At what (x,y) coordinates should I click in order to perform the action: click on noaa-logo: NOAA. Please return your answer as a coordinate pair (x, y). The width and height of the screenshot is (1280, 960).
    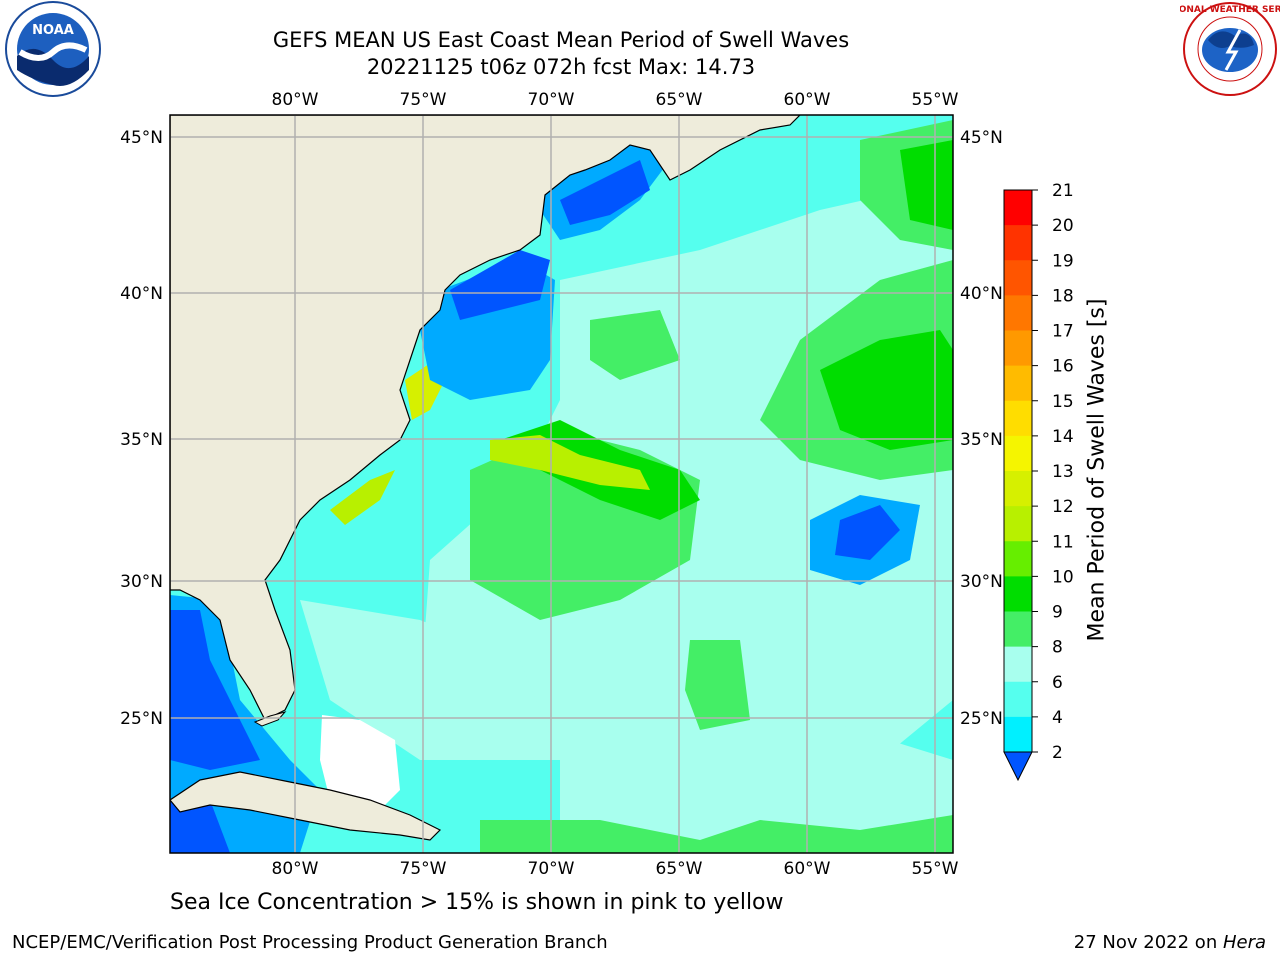
    Looking at the image, I should click on (53, 49).